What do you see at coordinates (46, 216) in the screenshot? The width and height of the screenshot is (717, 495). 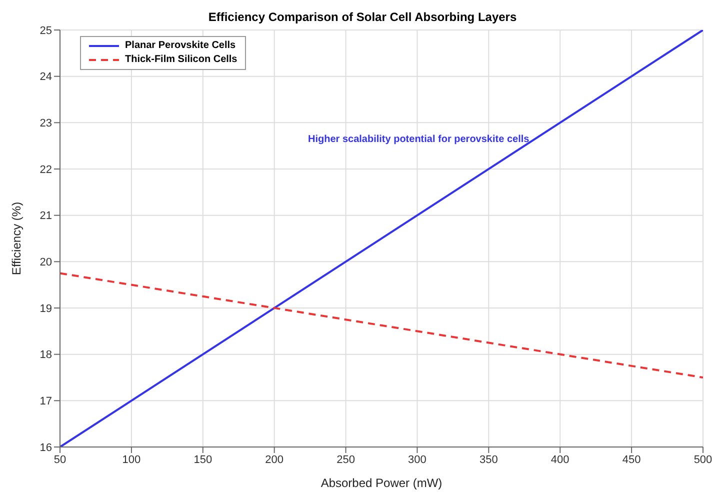 I see `y-tick-label: 21` at bounding box center [46, 216].